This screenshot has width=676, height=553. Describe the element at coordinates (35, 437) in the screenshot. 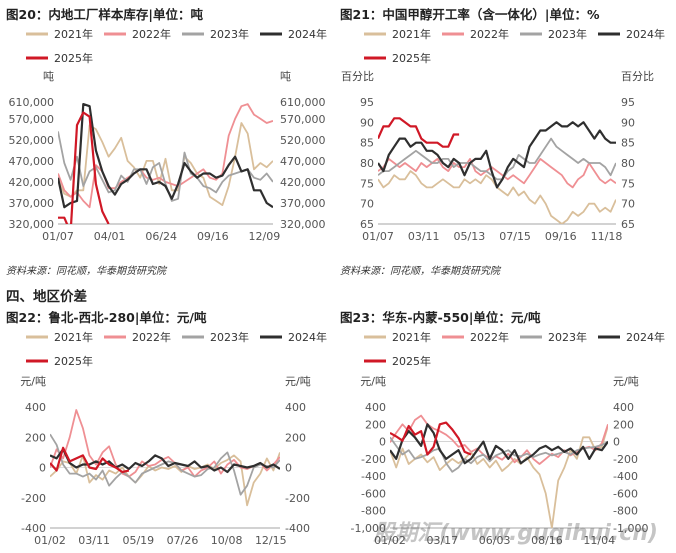

I see `y-tick-label: 200` at that location.